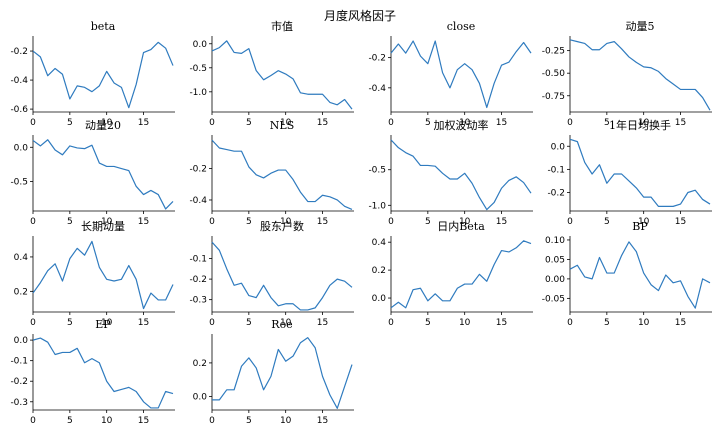 This screenshot has height=432, width=720. I want to click on subplot-4: 动量20 -0.5 0.0 0 5 10 15, so click(92, 173).